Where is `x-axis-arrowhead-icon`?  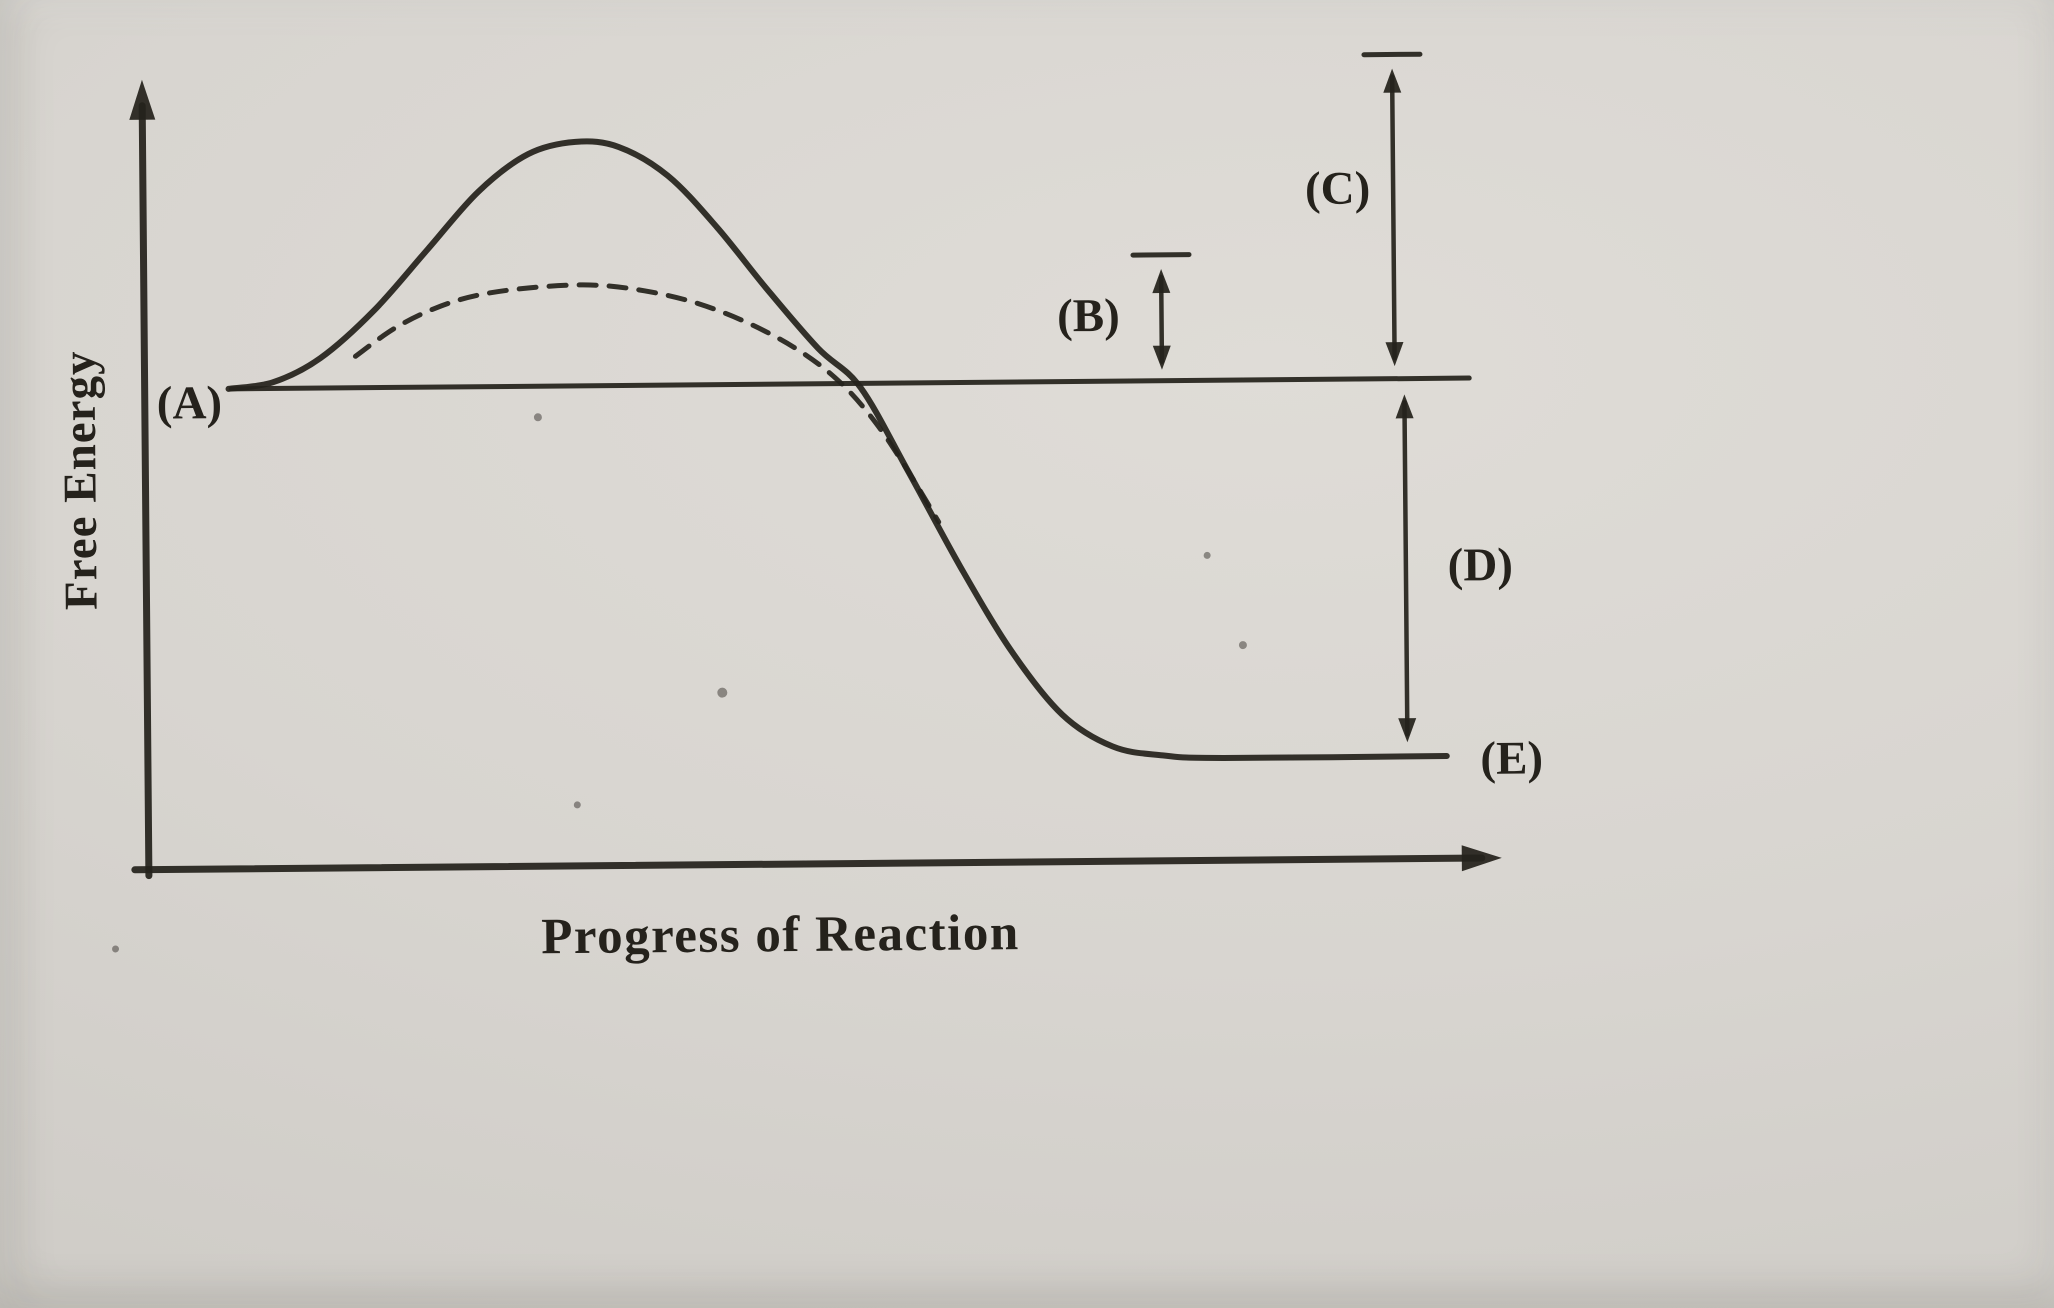
x-axis-arrowhead-icon is located at coordinates (1481, 858).